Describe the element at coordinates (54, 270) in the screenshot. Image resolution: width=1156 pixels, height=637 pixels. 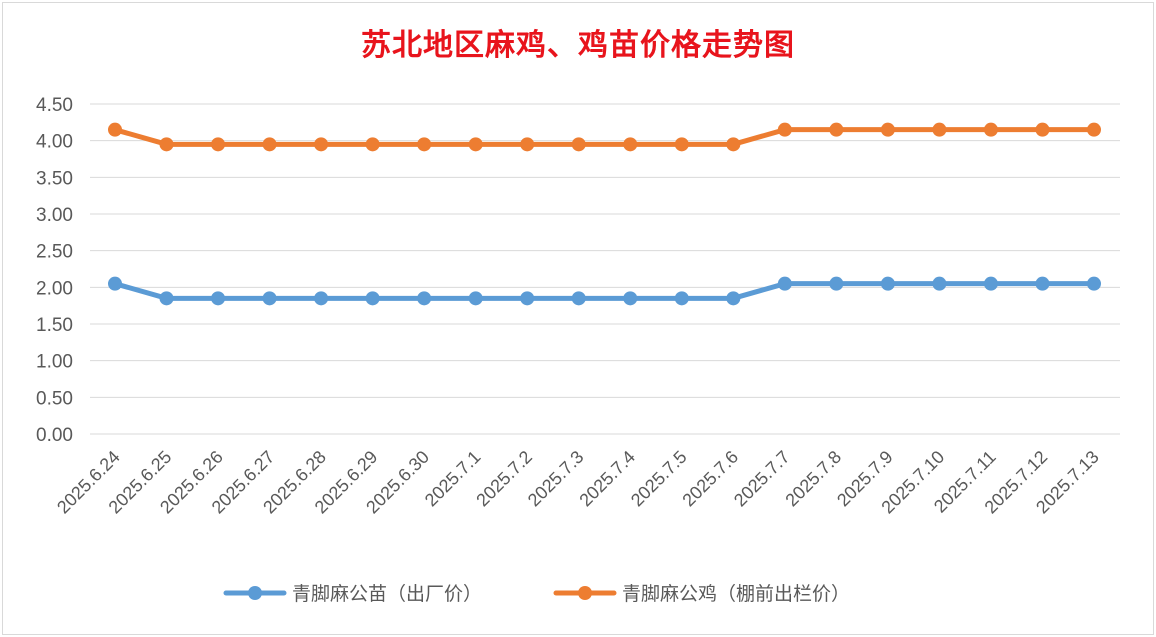
I see `y-axis-ticks: 0.00 0.50 1.00 1.50 2.00 2.50 3.00 3.50 4.00 4.50` at that location.